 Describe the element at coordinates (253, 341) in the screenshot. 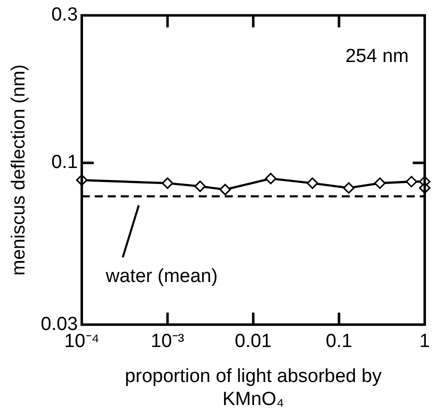

I see `x-tick-label: 0.01` at that location.